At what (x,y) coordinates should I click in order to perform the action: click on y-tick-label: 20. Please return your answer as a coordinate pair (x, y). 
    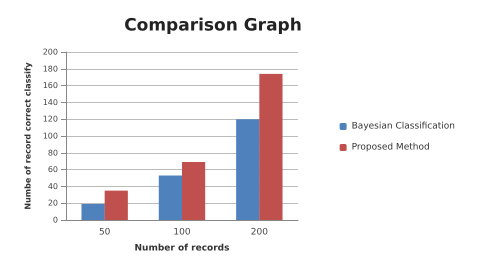
    Looking at the image, I should click on (53, 203).